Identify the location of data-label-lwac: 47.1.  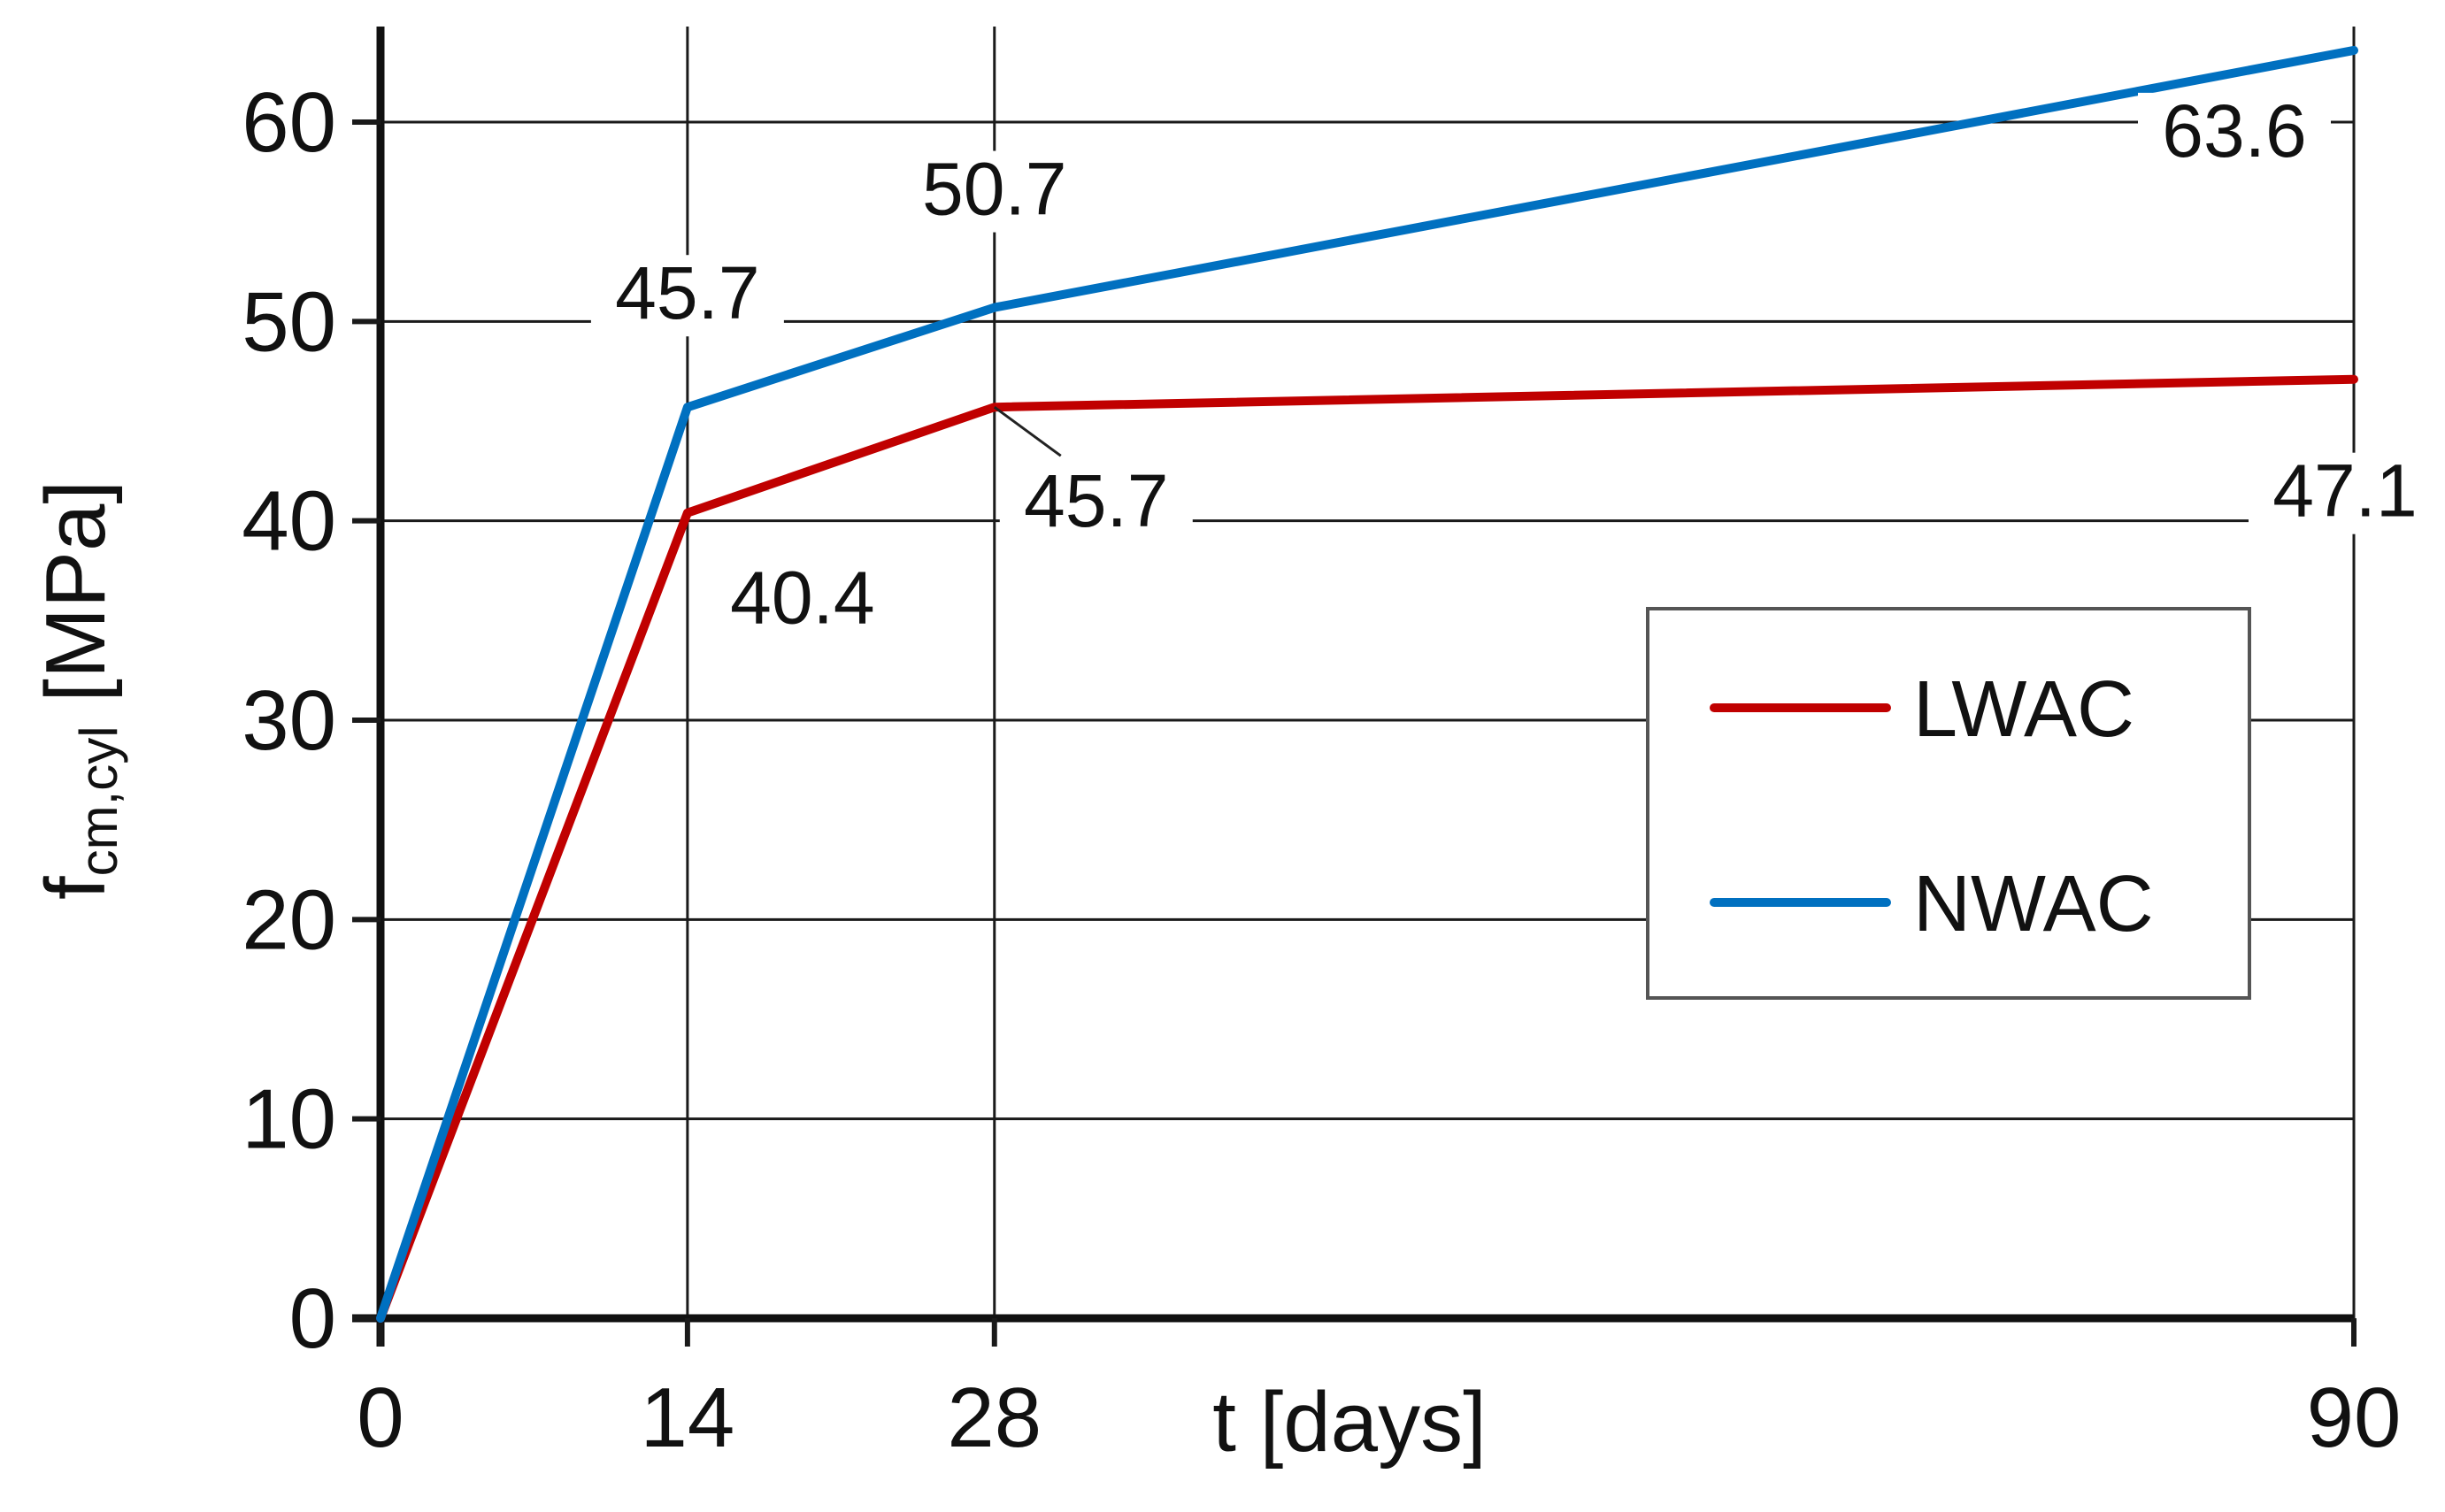
(2345, 491).